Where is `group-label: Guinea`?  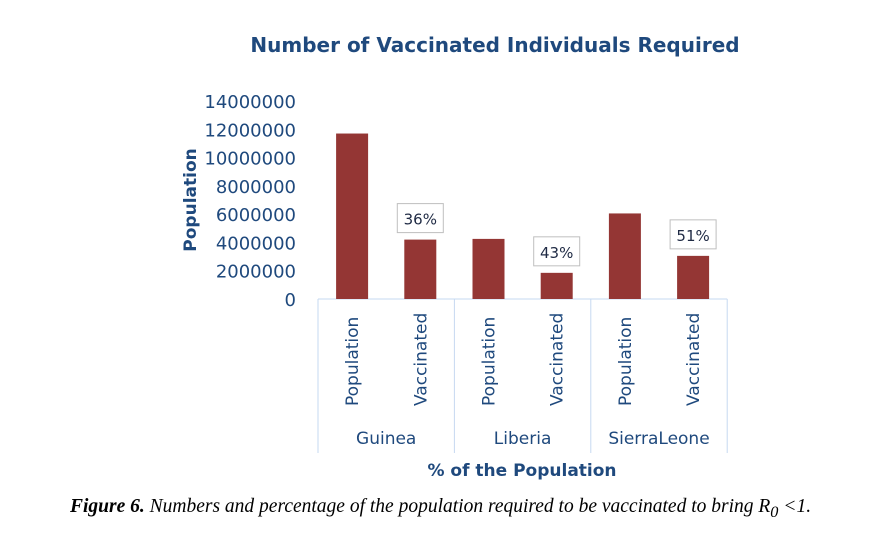 group-label: Guinea is located at coordinates (386, 439).